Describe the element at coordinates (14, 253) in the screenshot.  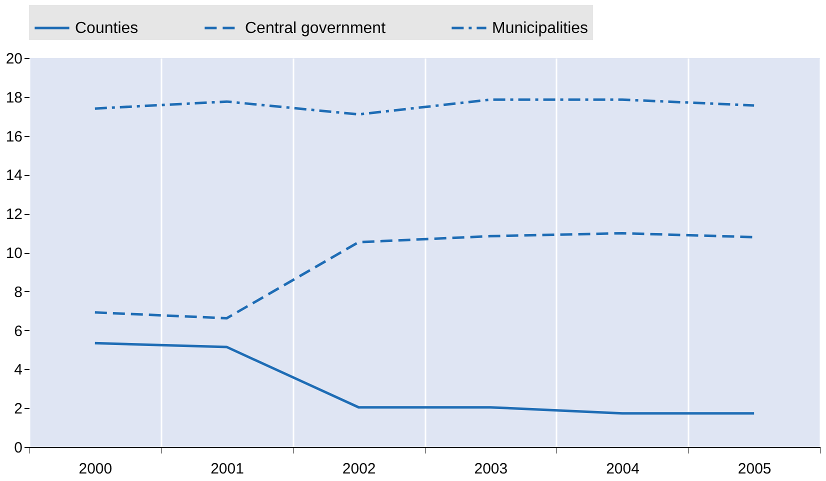
I see `y-tick-label: 10` at that location.